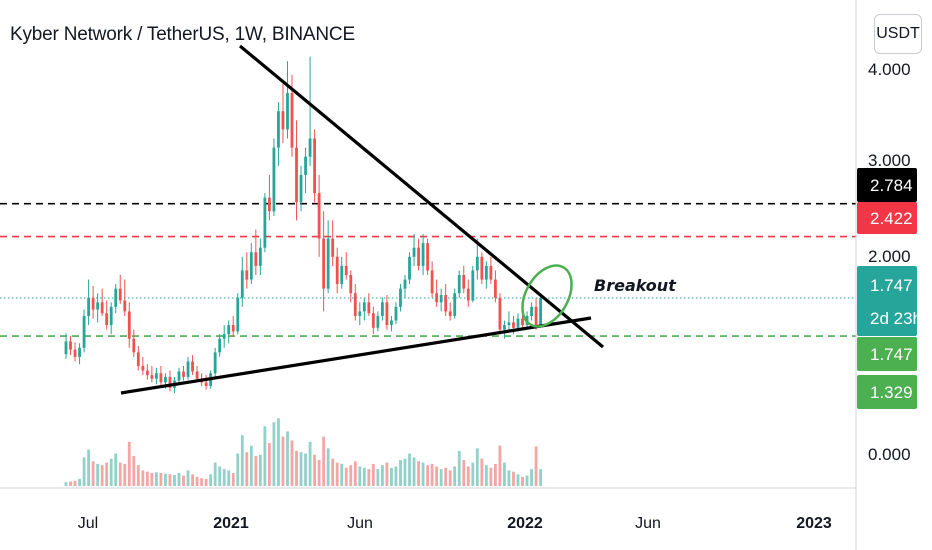 This screenshot has height=550, width=932. What do you see at coordinates (896, 318) in the screenshot?
I see `price-badge-countdown: 2d 23h` at bounding box center [896, 318].